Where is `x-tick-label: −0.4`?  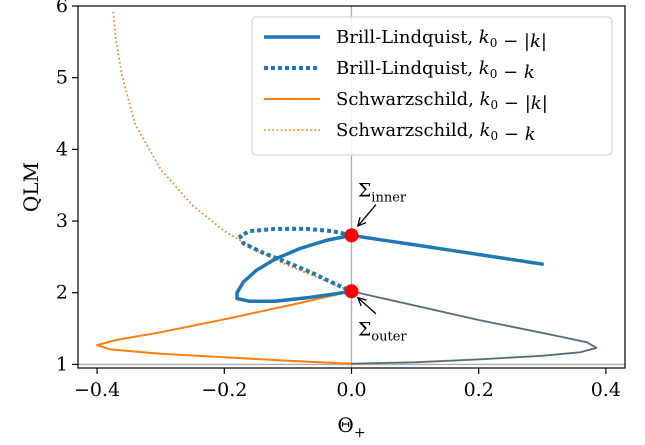
x-tick-label: −0.4 is located at coordinates (97, 390).